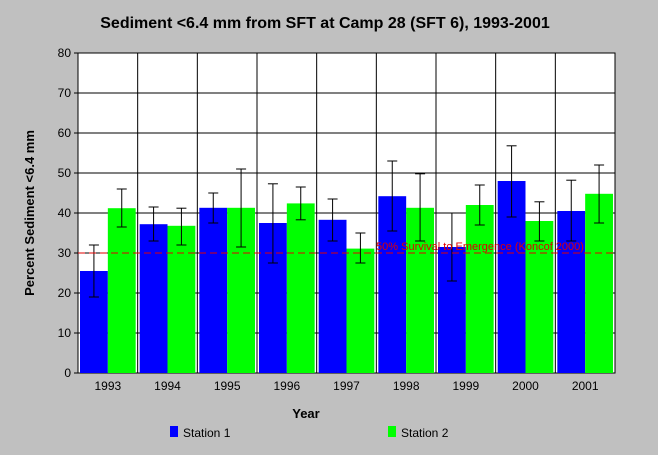  Describe the element at coordinates (121, 290) in the screenshot. I see `bar-station-2-1993` at that location.